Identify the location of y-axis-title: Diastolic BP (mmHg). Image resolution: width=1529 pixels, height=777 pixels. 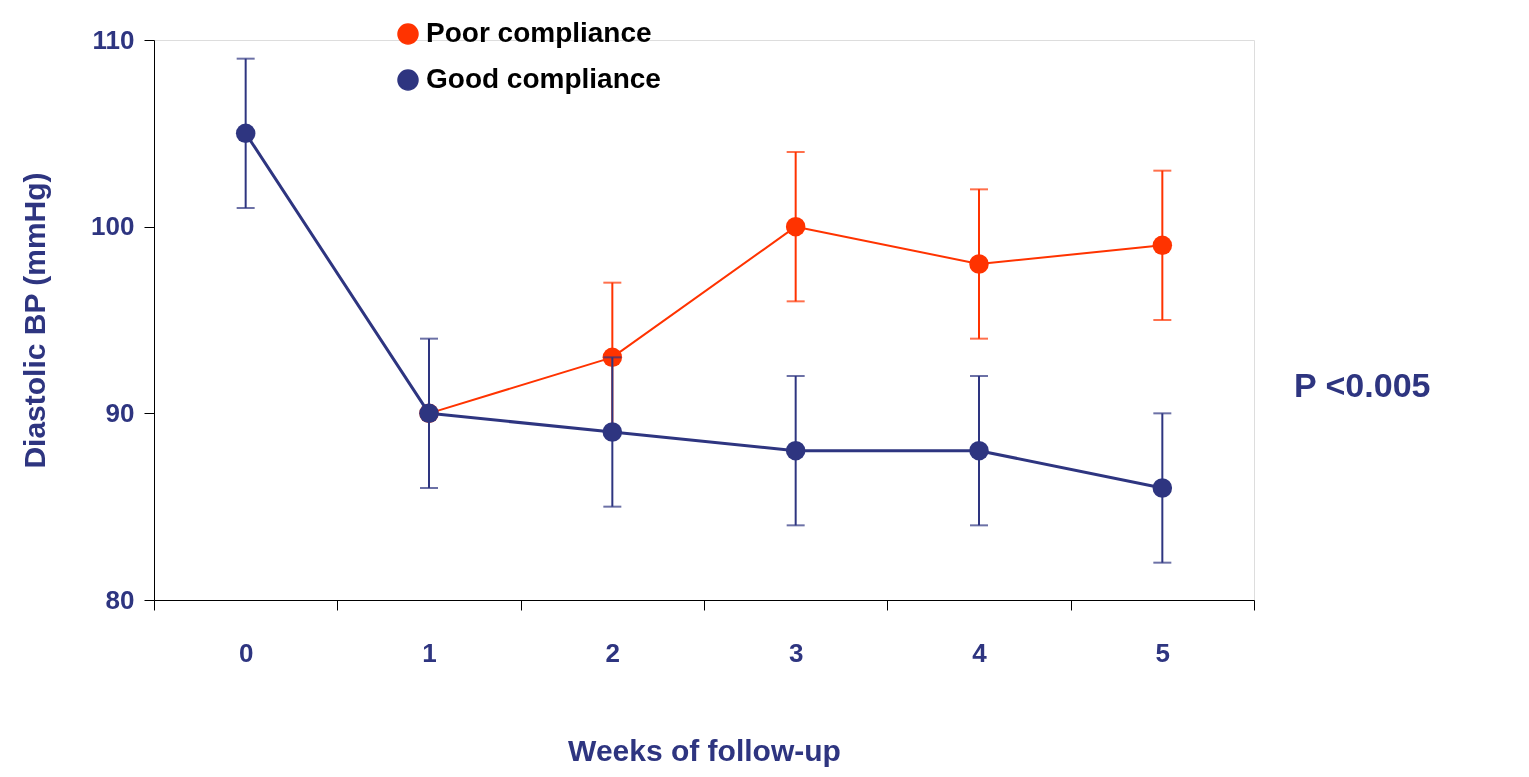
(35, 320).